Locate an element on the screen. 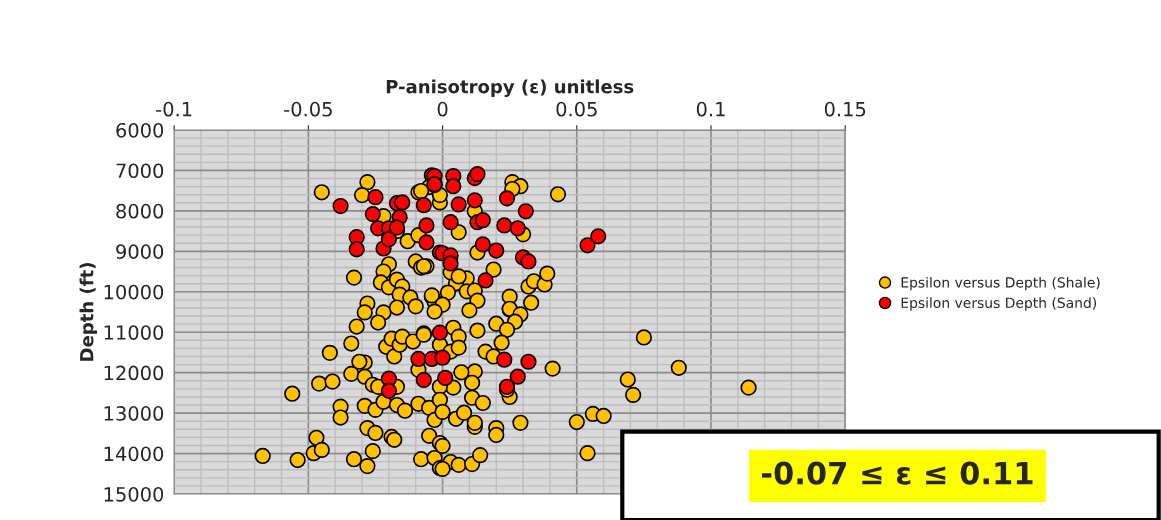  y-tick-label: 14000 is located at coordinates (134, 454).